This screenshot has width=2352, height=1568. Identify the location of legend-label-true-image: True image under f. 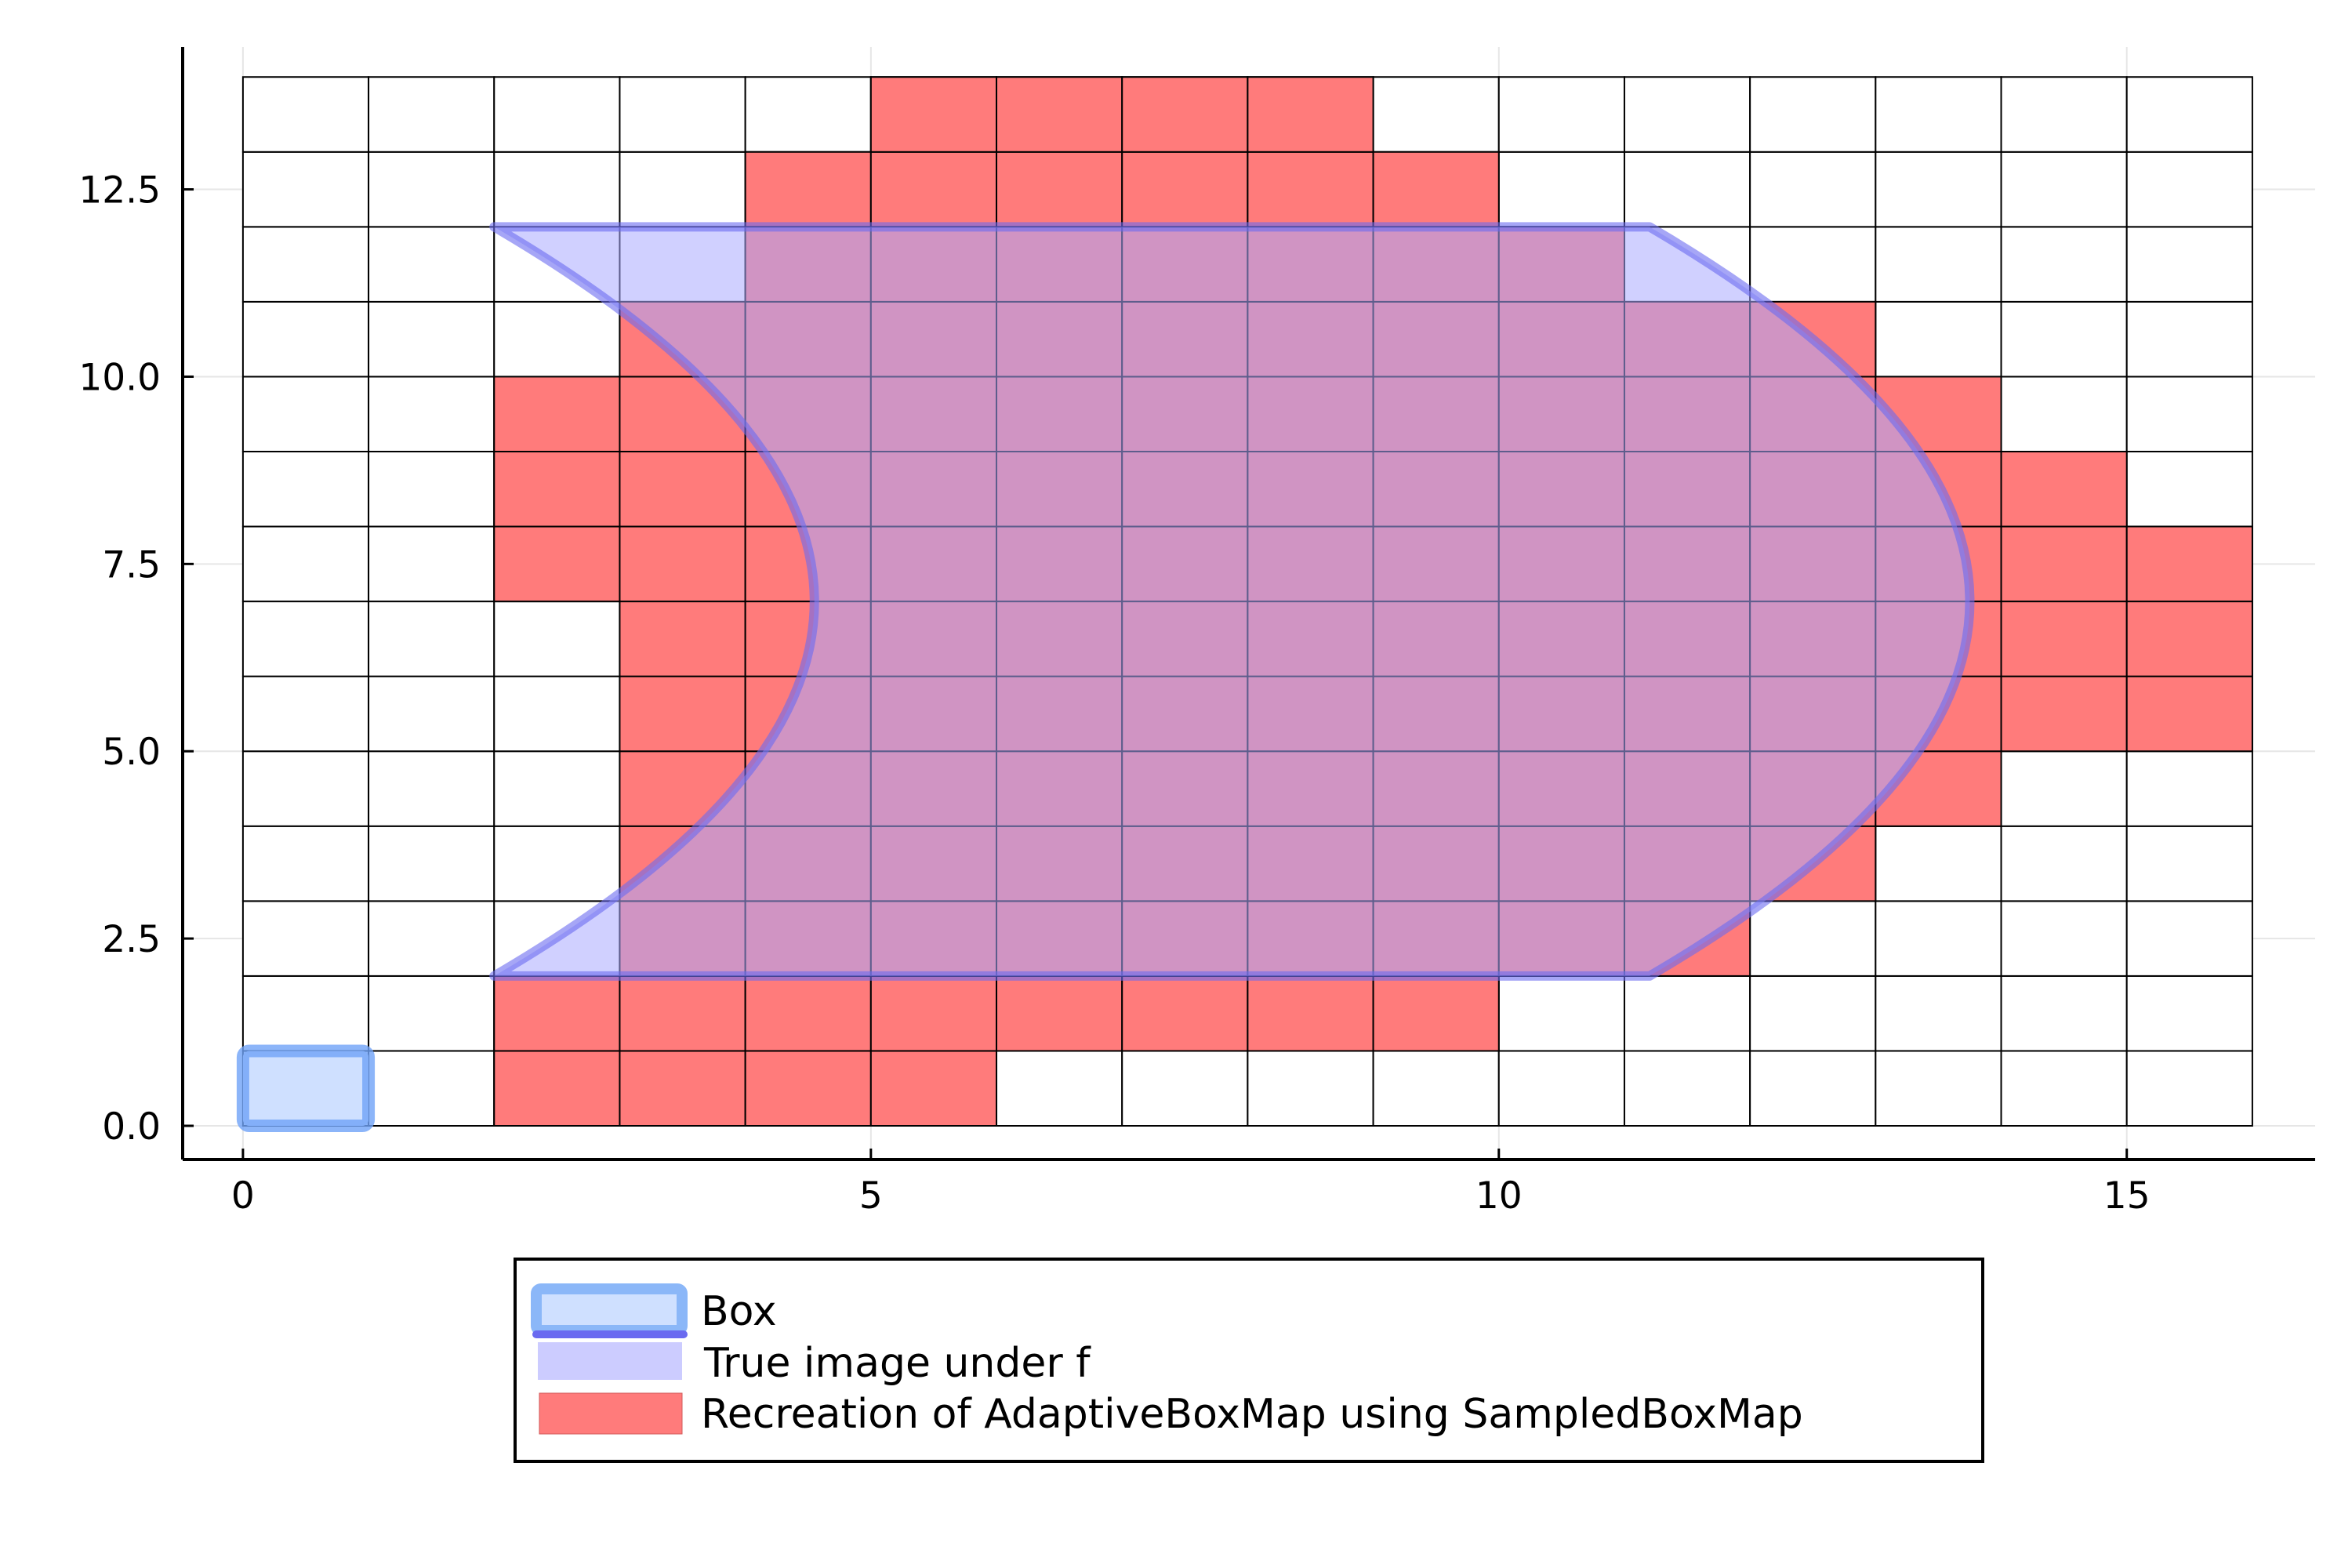
(897, 1363).